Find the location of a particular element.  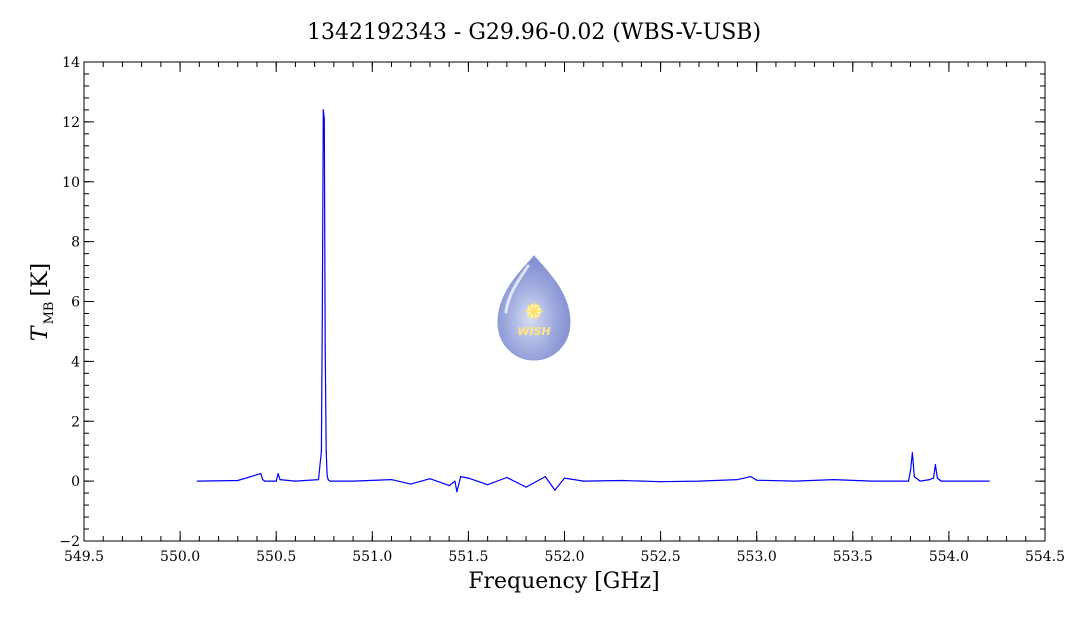

y-axis-label: TMB [K] is located at coordinates (42, 302).